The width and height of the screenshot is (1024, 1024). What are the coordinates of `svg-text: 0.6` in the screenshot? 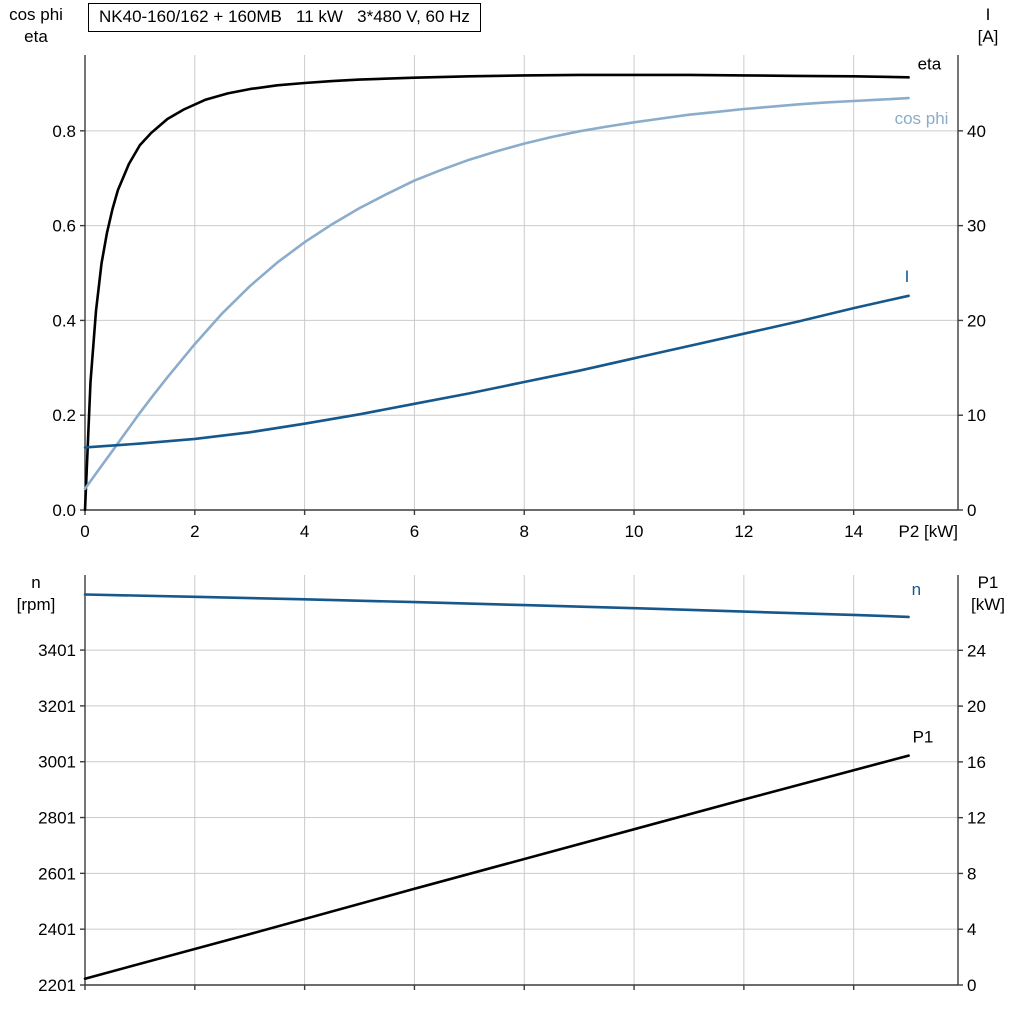 It's located at (64, 226).